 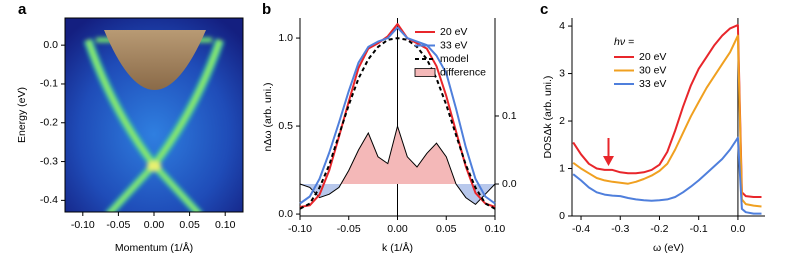 I want to click on x-tick-label: -0.1, so click(x=699, y=229).